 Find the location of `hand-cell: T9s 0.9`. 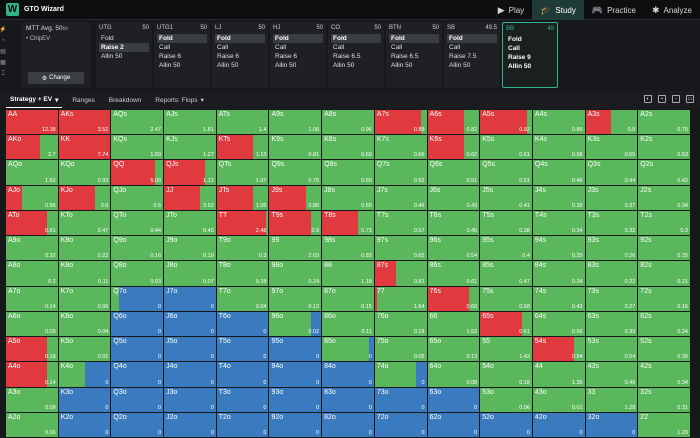

hand-cell: T9s 0.9 is located at coordinates (295, 223).